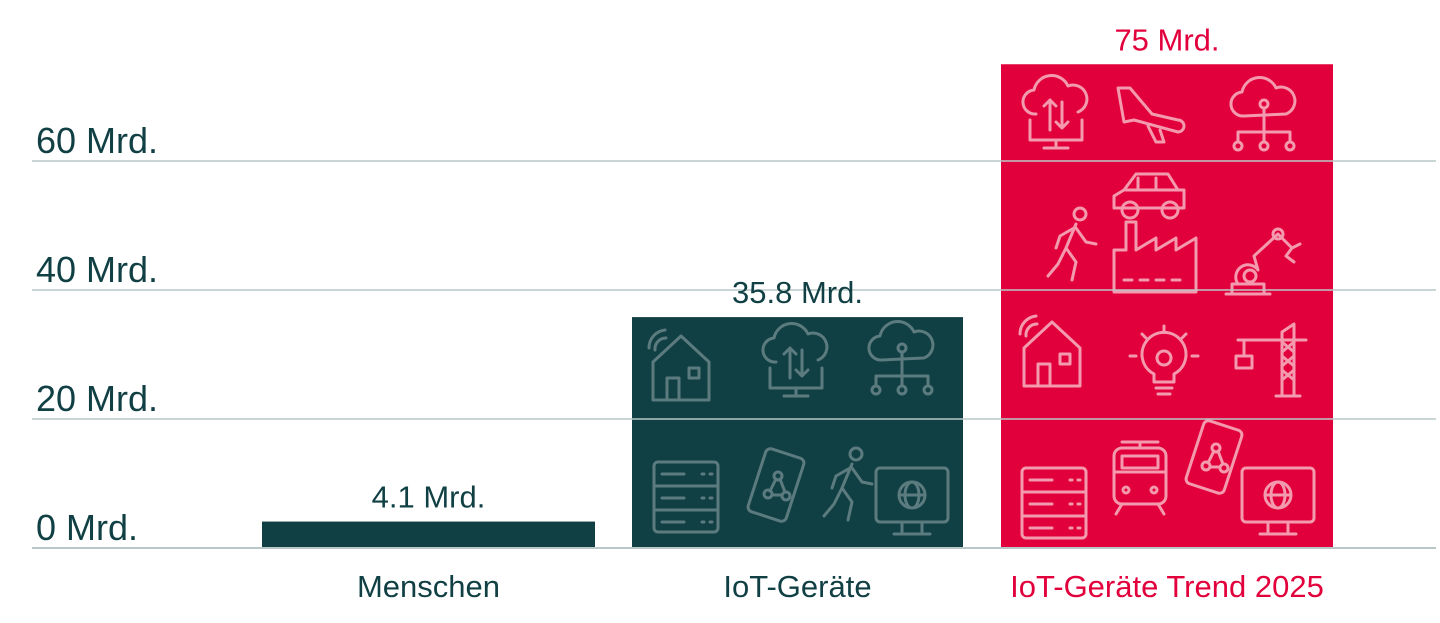  I want to click on data-label: 75 Mrd., so click(1166, 39).